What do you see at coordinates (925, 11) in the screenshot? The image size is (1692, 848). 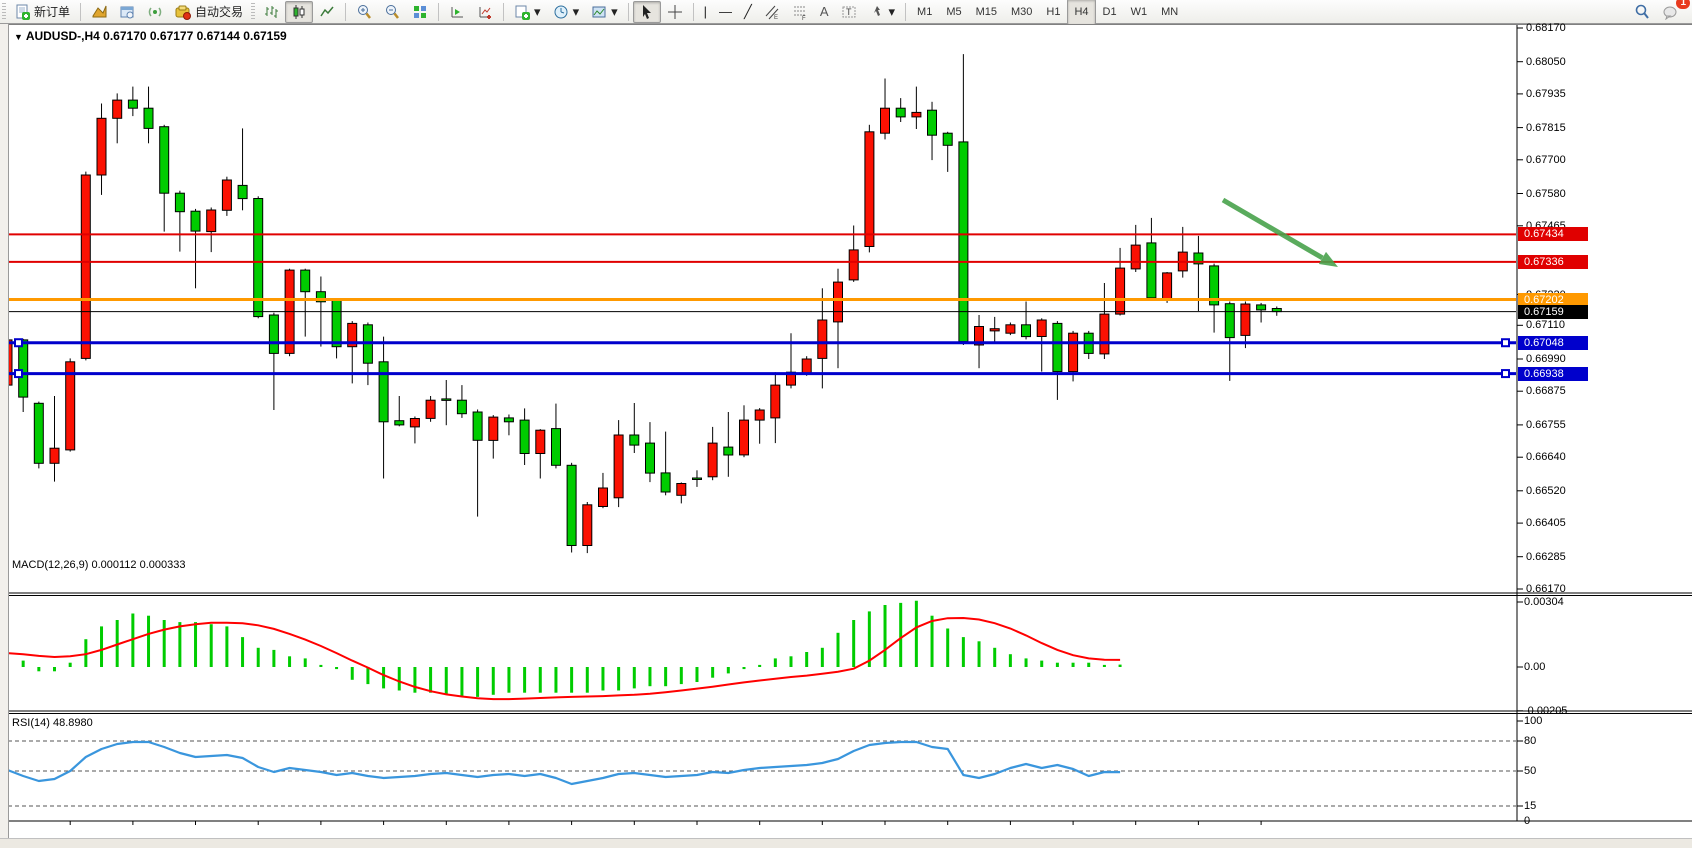 I see `timeframe-button-m1: M1` at bounding box center [925, 11].